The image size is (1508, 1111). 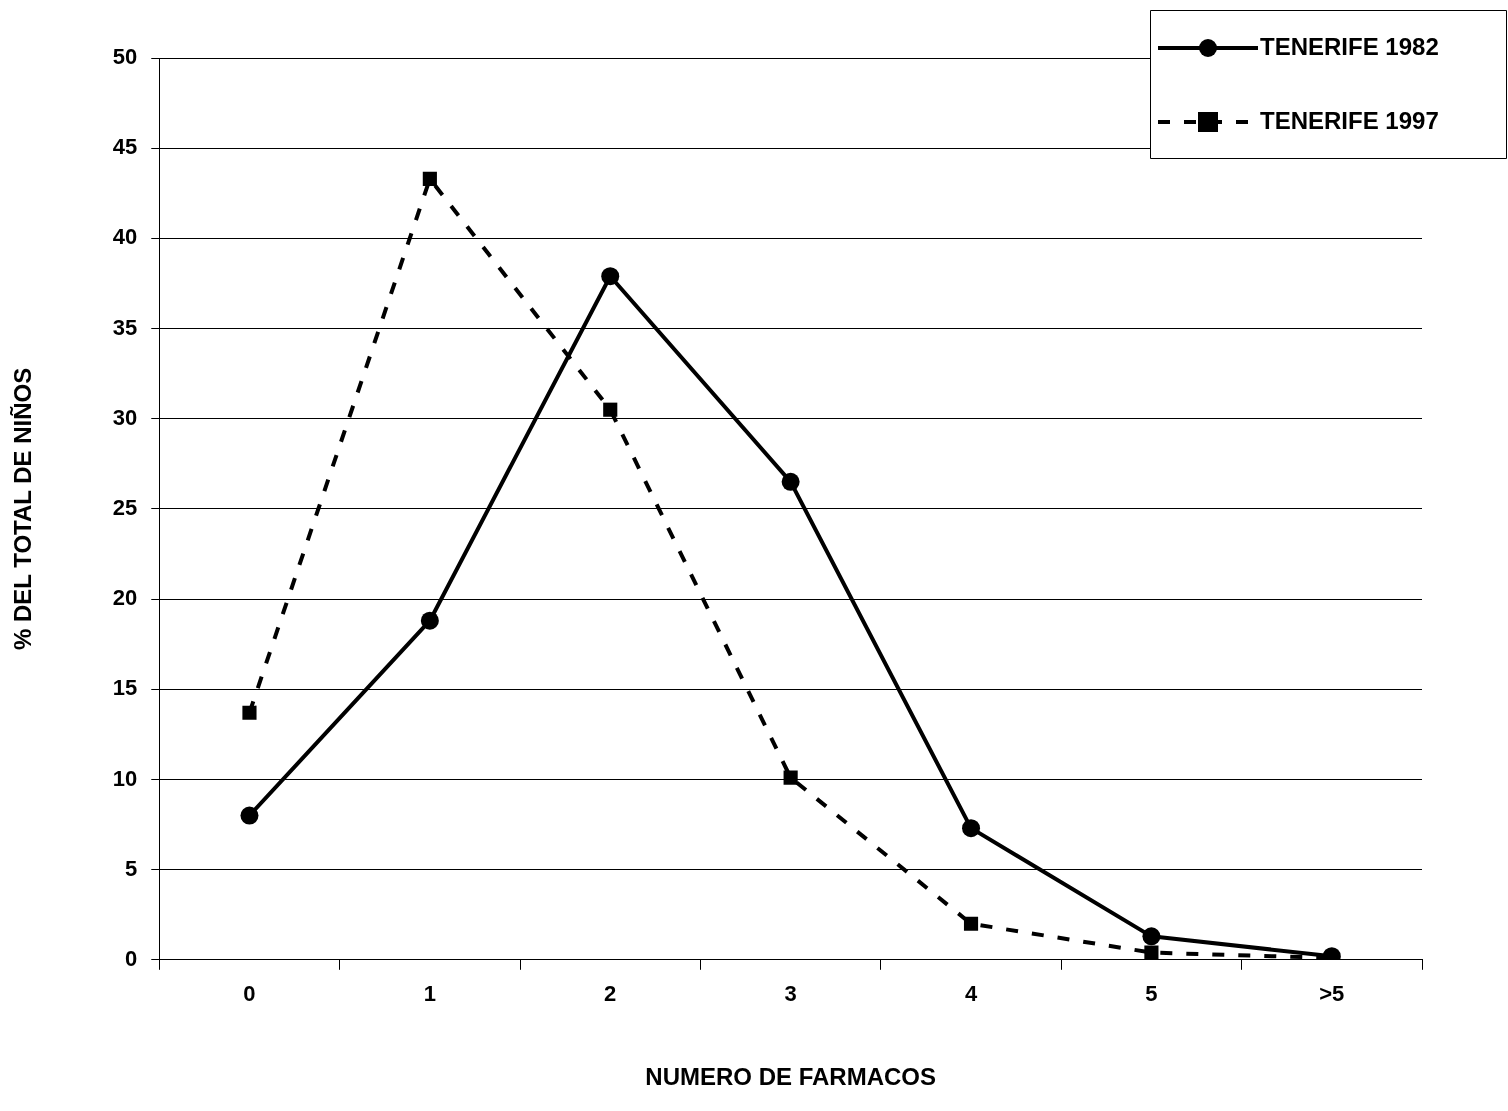 What do you see at coordinates (125, 507) in the screenshot?
I see `y-tick-label: 25` at bounding box center [125, 507].